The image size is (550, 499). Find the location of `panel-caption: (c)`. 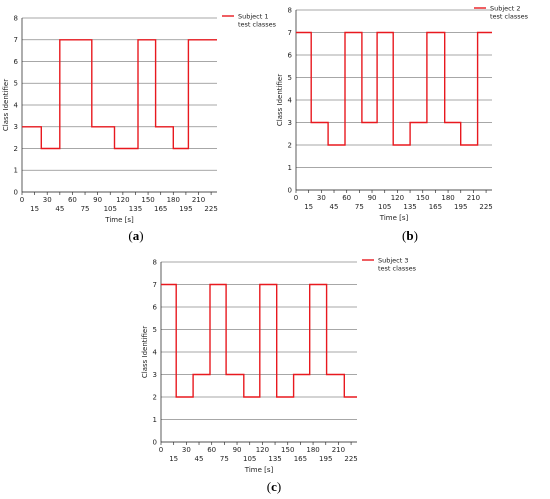

panel-caption: (c) is located at coordinates (274, 486).